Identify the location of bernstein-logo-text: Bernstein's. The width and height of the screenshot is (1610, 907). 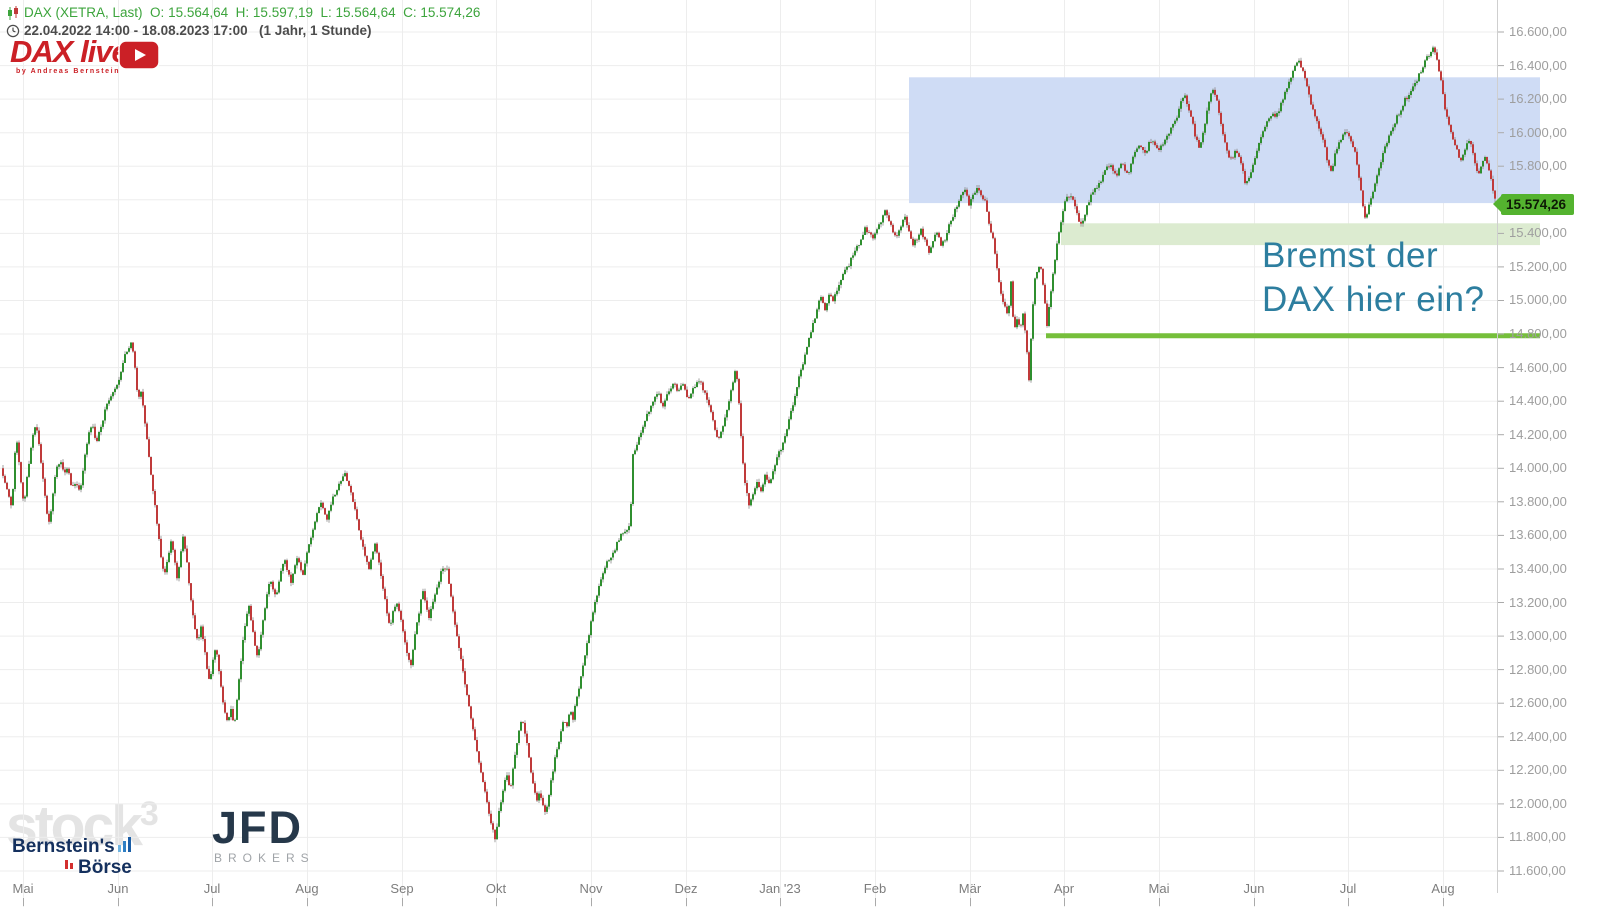
(63, 846).